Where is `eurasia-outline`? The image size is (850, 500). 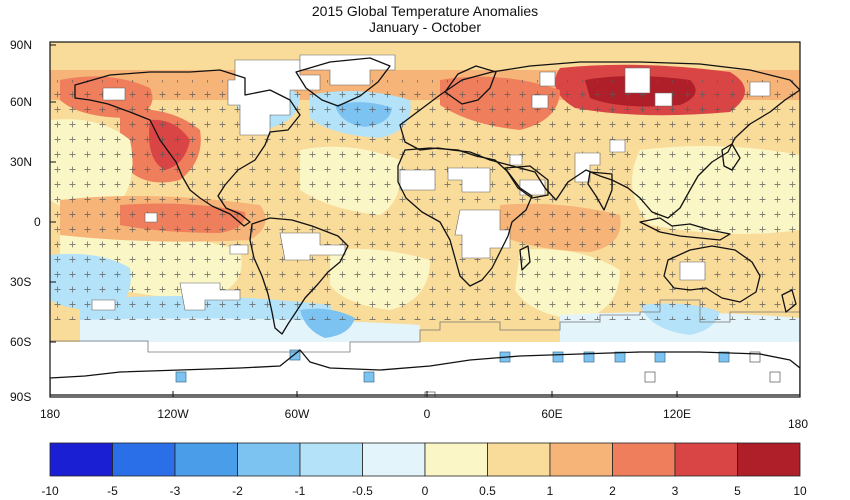
eurasia-outline is located at coordinates (599, 140).